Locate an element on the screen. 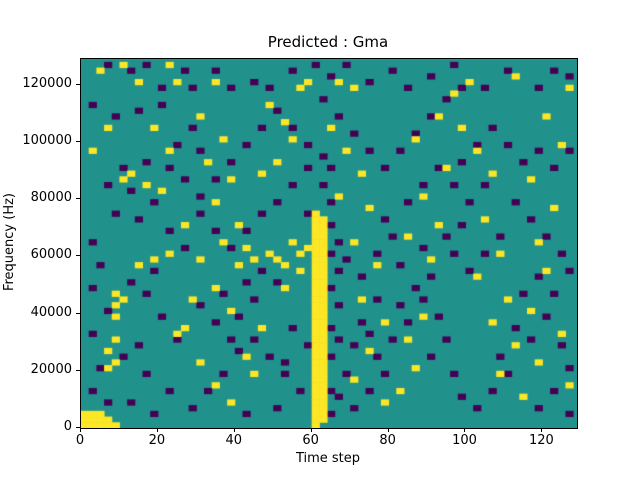  x-axis-label: Time step is located at coordinates (328, 458).